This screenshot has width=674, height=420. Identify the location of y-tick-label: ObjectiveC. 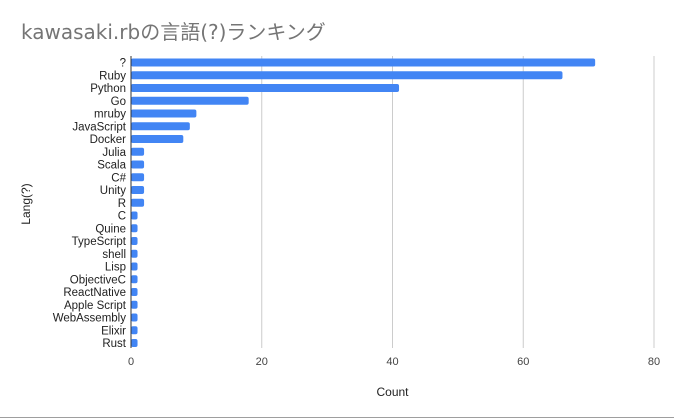
(98, 280).